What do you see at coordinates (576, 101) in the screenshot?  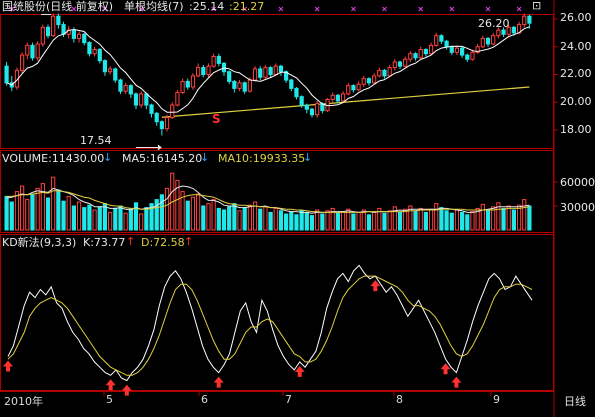 I see `price-tick: 20.00` at bounding box center [576, 101].